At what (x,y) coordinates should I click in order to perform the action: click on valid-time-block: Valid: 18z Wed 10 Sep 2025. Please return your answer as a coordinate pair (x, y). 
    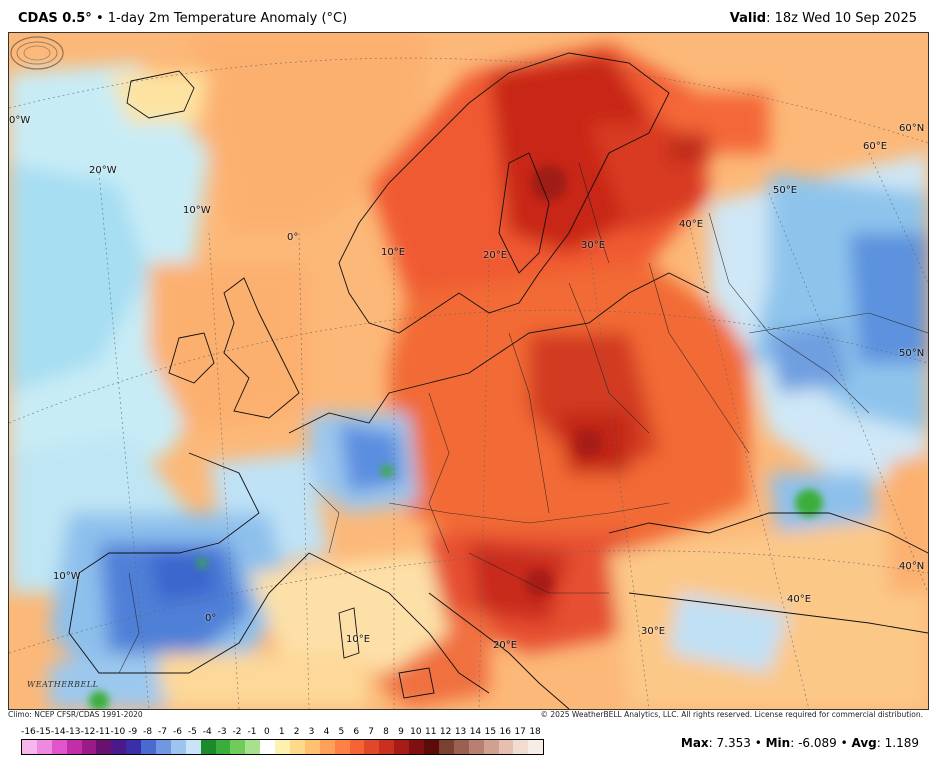
    Looking at the image, I should click on (823, 18).